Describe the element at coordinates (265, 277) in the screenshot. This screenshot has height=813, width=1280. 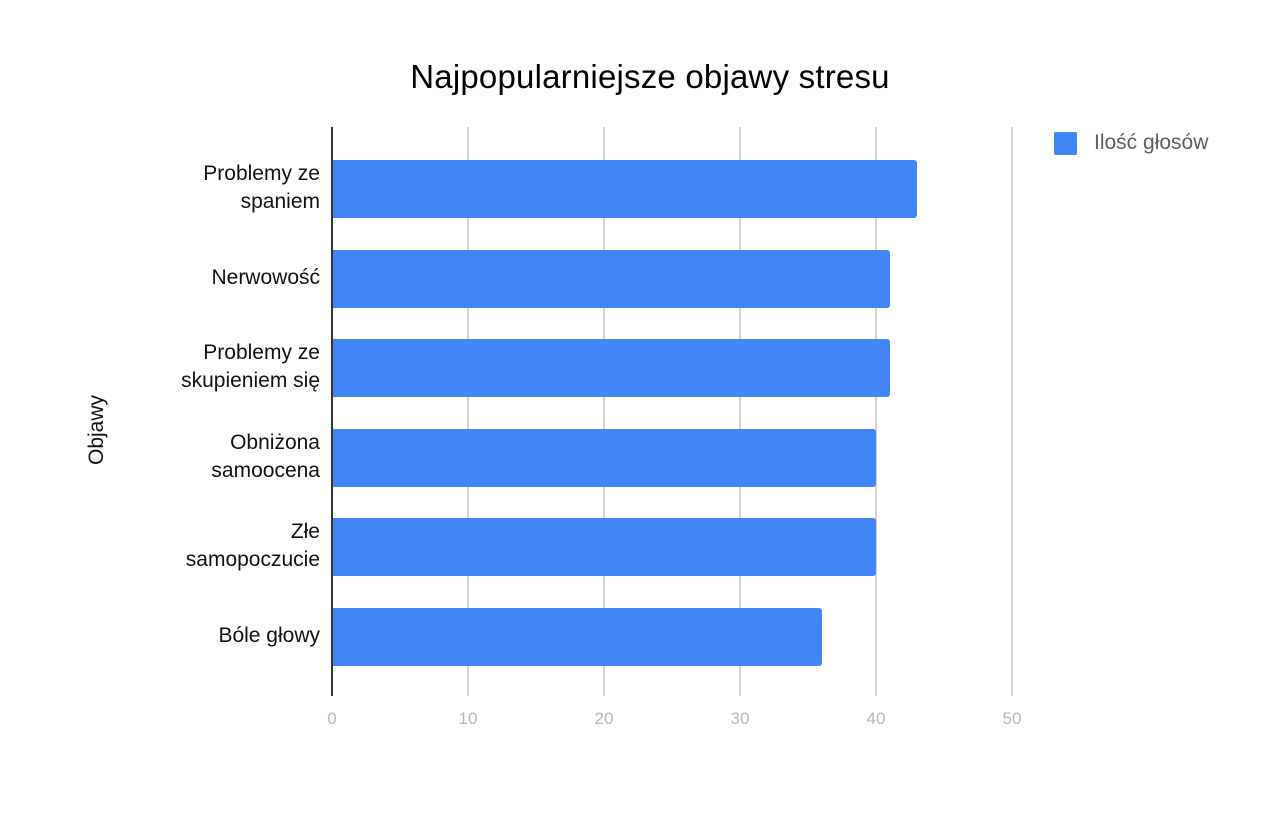
I see `y-tick-line: Nerwowość` at that location.